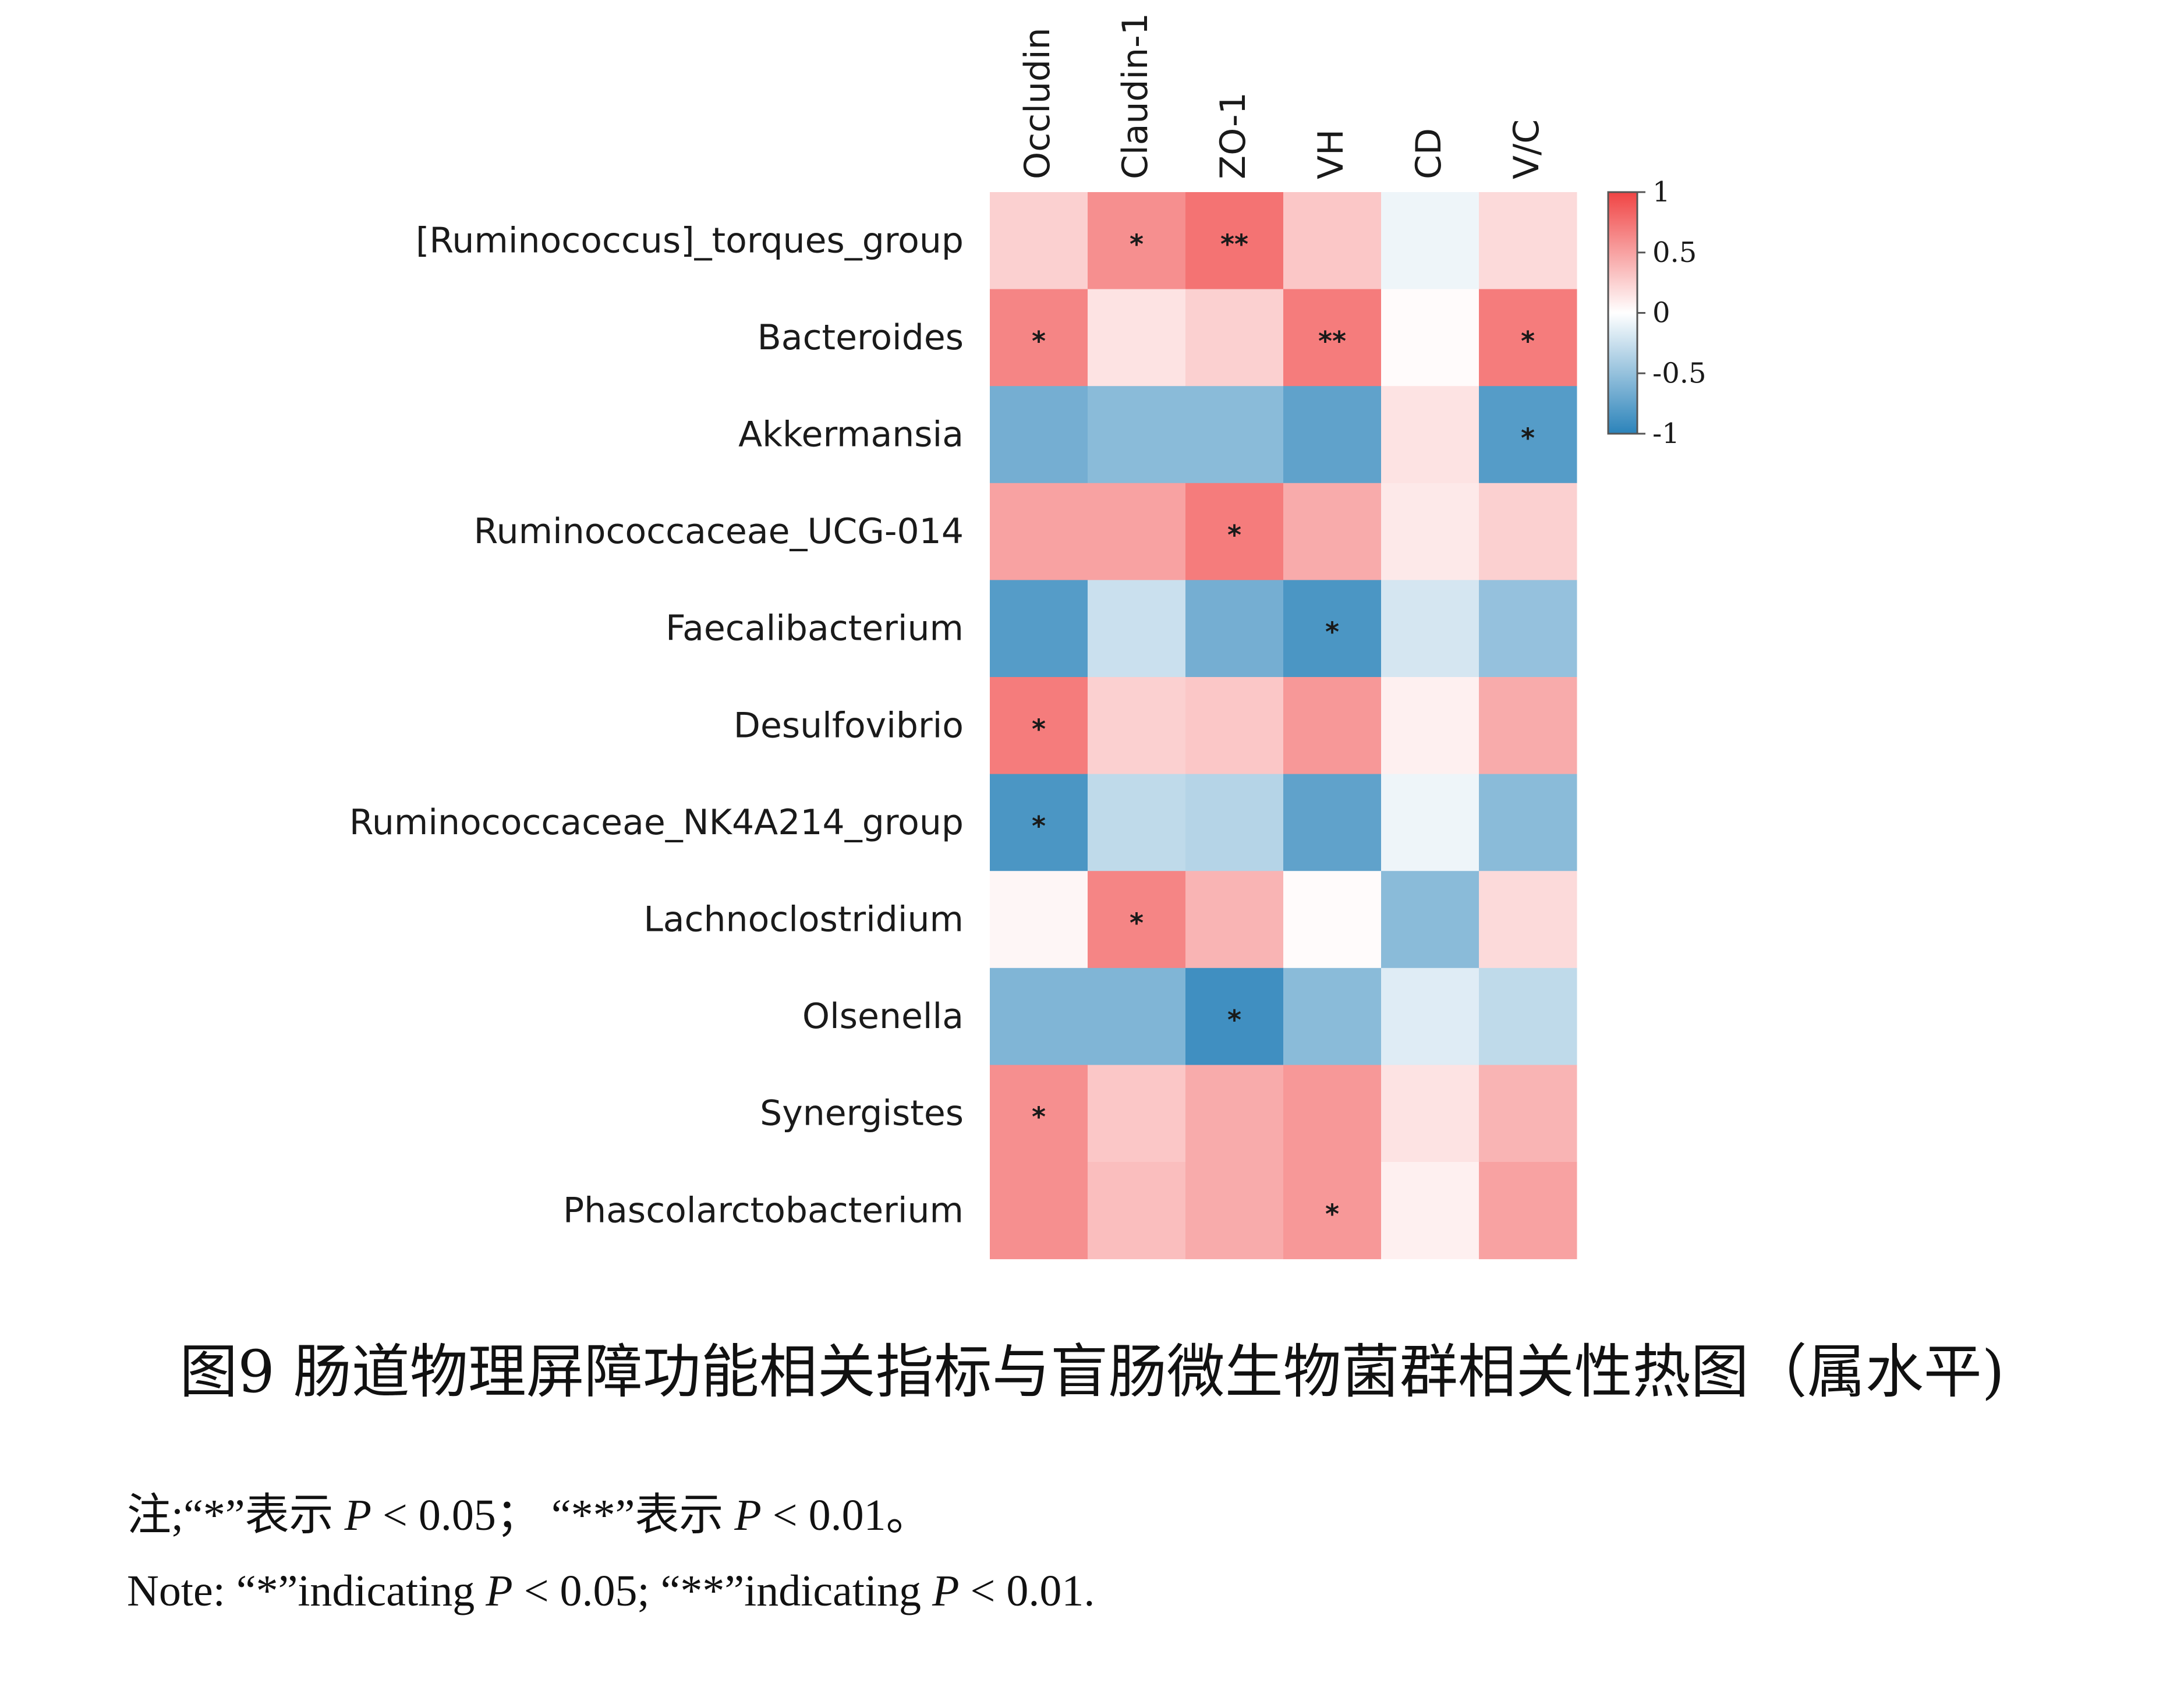  I want to click on row-label: Bacteroides, so click(861, 337).